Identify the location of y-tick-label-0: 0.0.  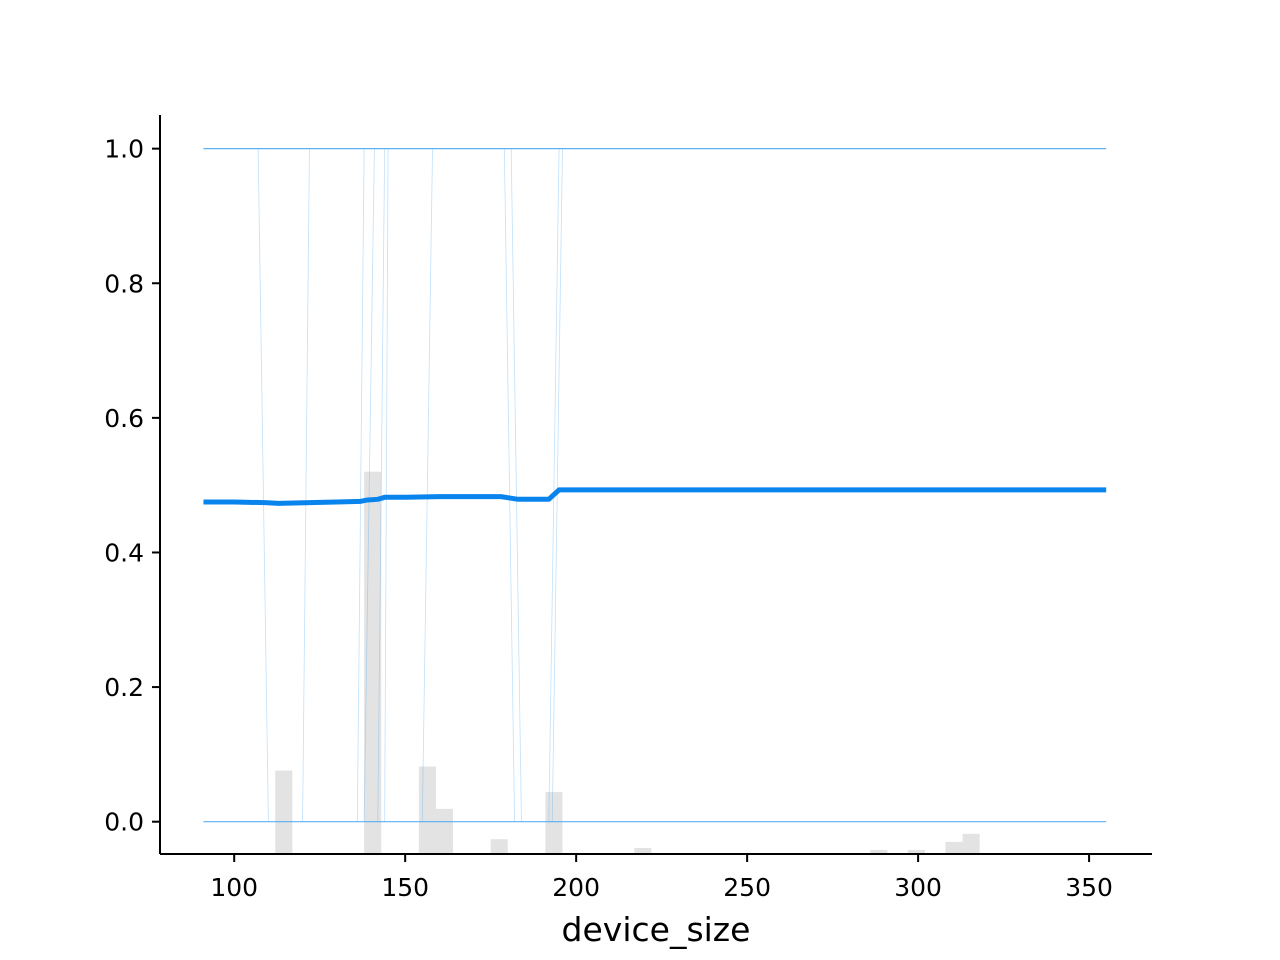
(124, 822).